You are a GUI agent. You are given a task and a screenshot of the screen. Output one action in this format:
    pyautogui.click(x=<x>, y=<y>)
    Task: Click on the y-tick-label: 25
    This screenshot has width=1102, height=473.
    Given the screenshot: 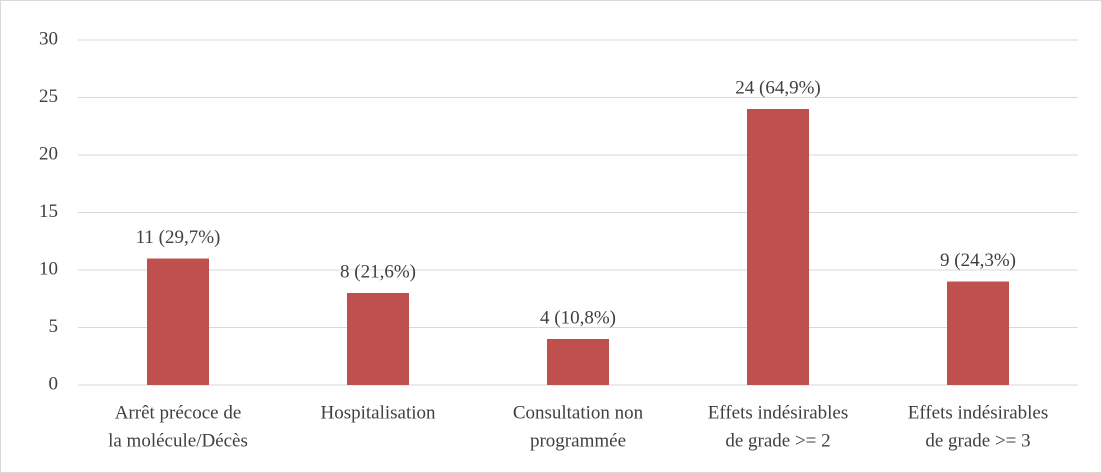 What is the action you would take?
    pyautogui.click(x=48, y=96)
    